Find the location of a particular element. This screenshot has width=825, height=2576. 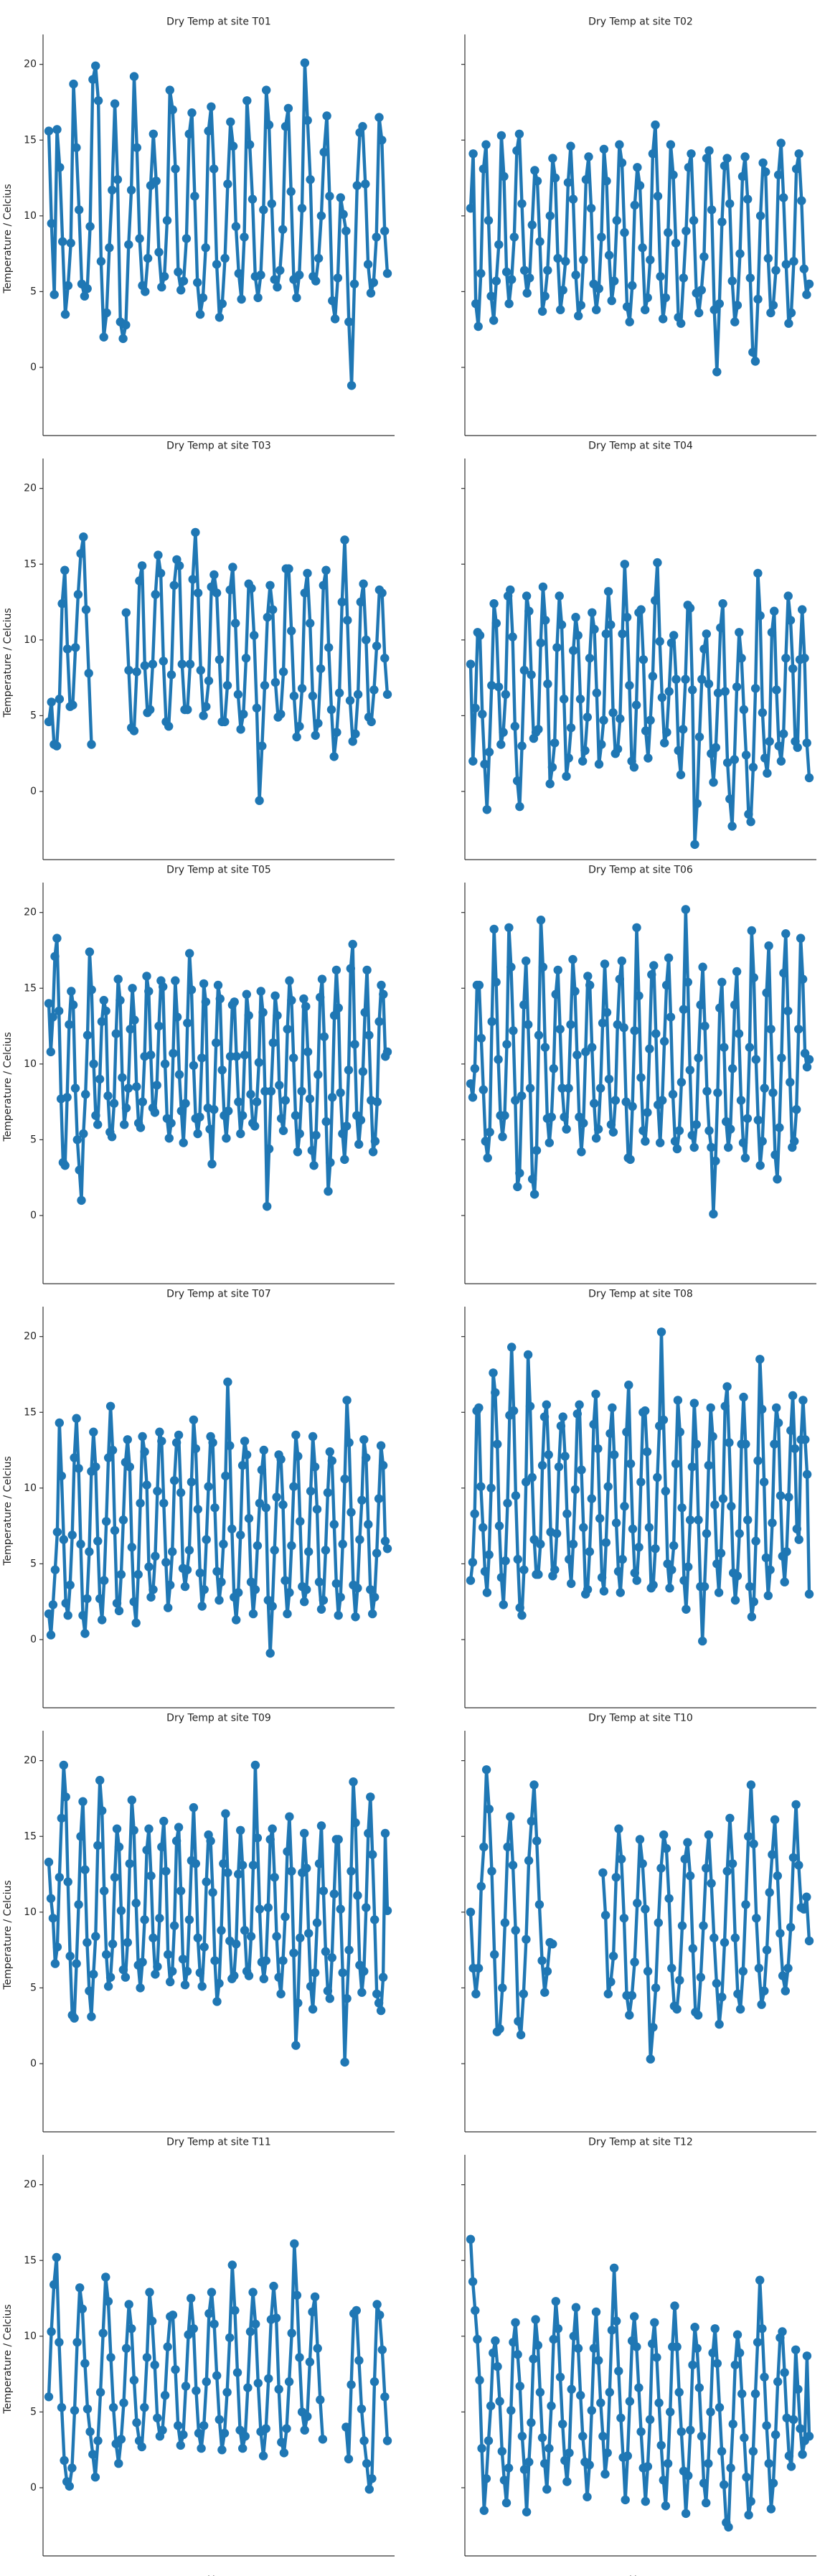

panel-title: Dry Temp at site T03 is located at coordinates (219, 446).